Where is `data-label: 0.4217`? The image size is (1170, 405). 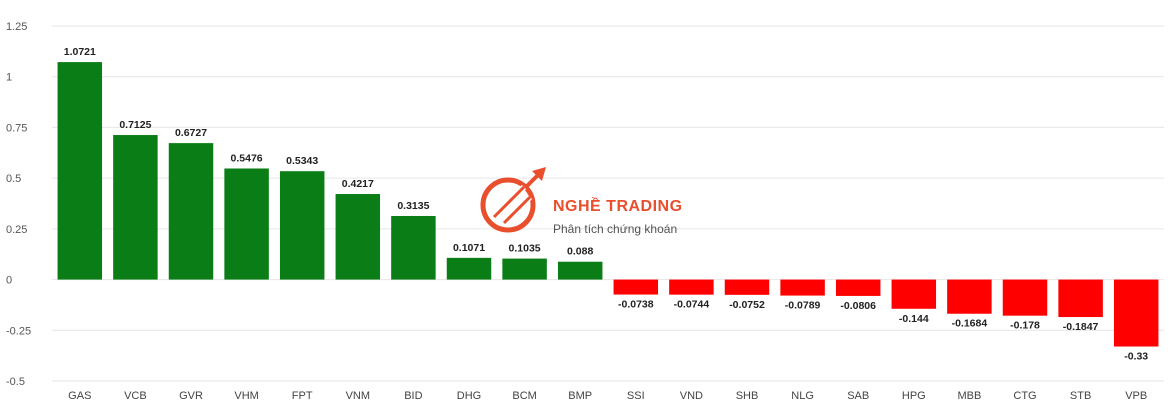 data-label: 0.4217 is located at coordinates (358, 184).